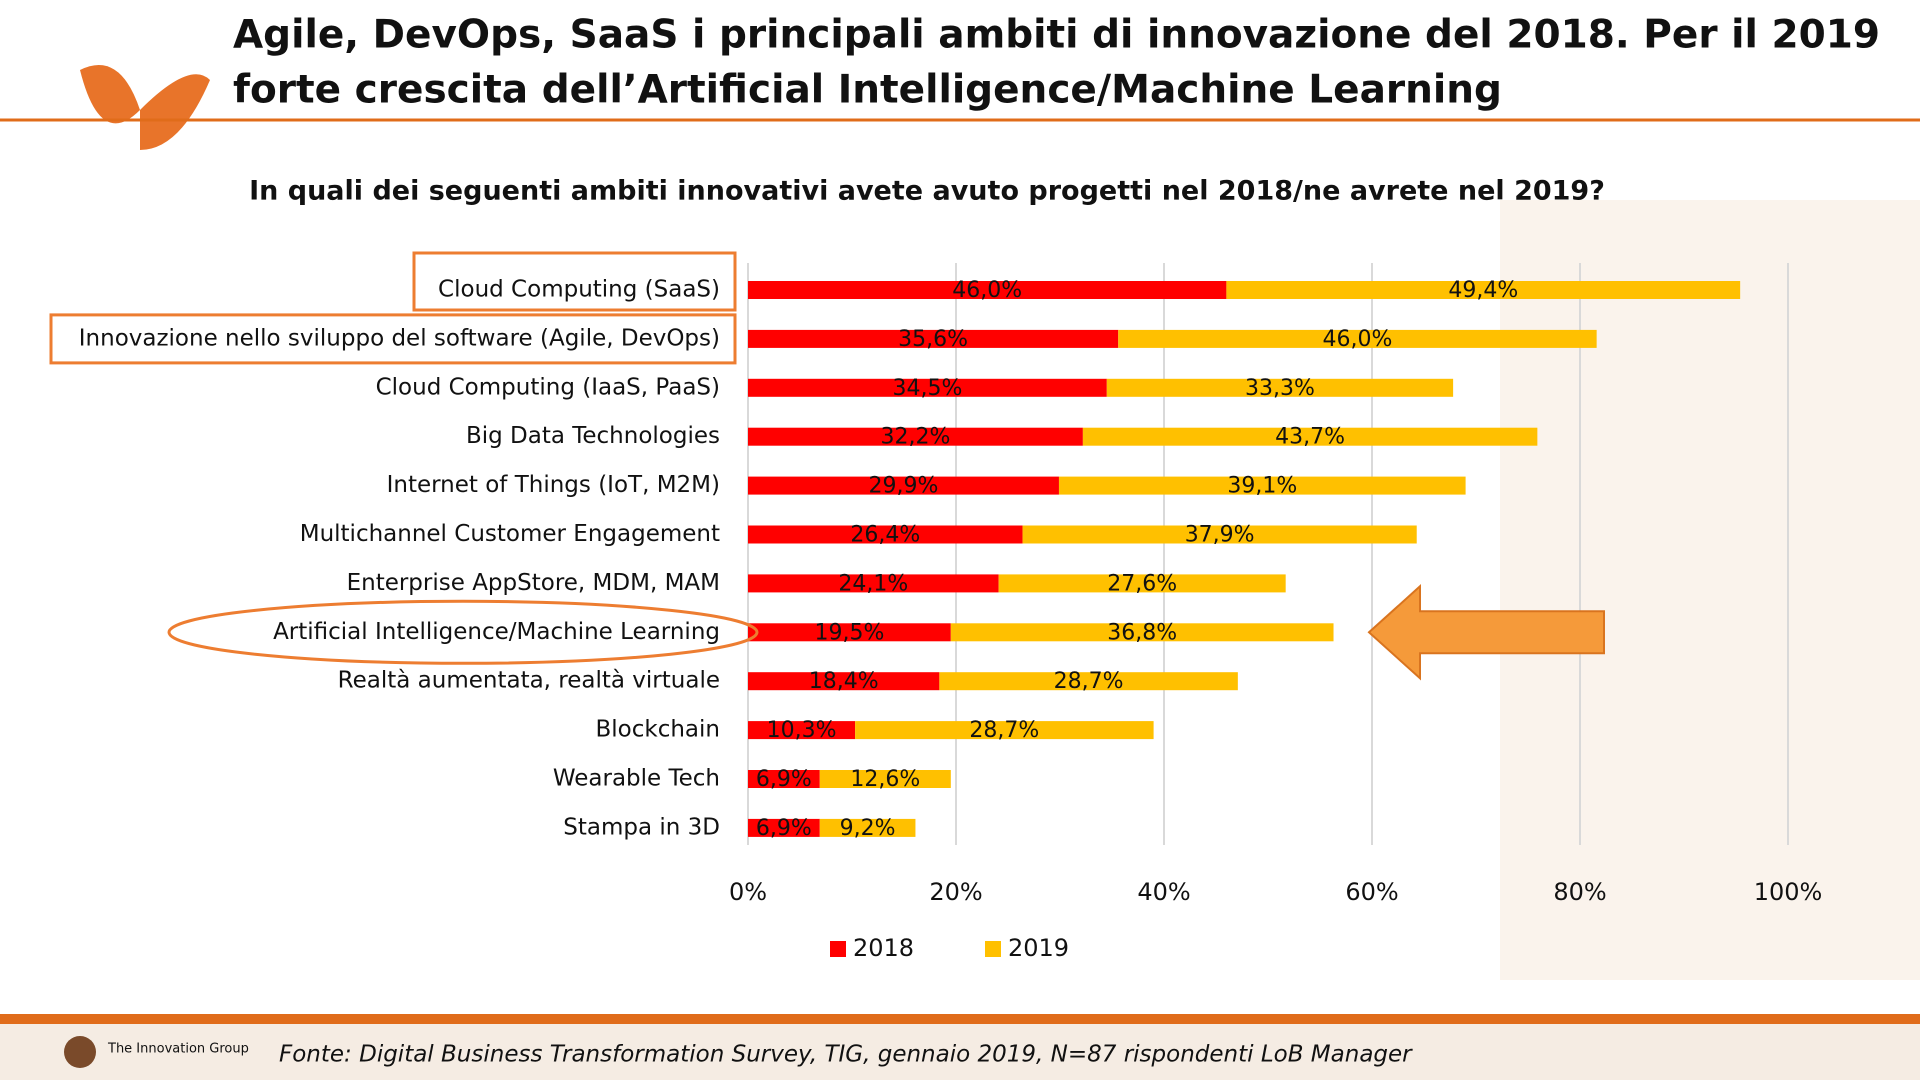 This screenshot has height=1080, width=1920. What do you see at coordinates (553, 485) in the screenshot?
I see `y-tick-label: Internet of Things (IoT, M2M)` at bounding box center [553, 485].